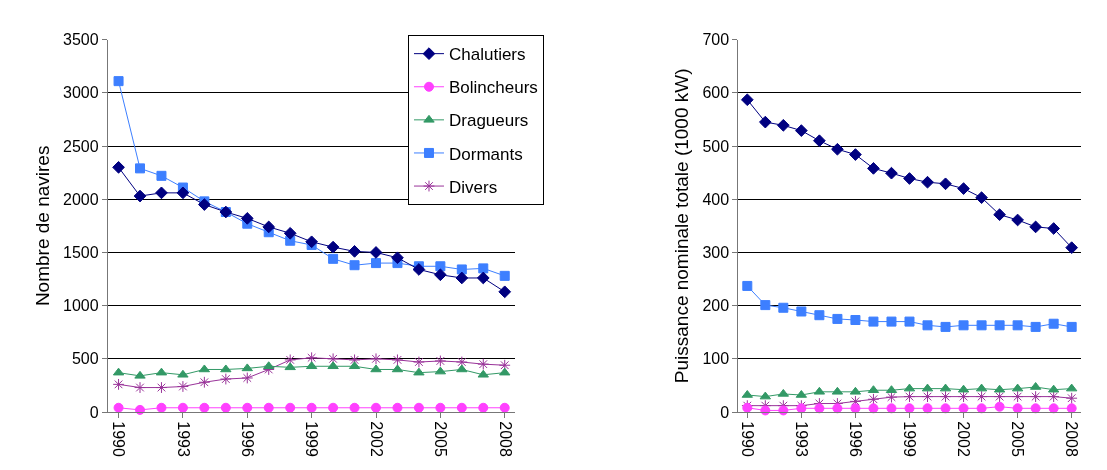 The image size is (1107, 470). Describe the element at coordinates (485, 154) in the screenshot. I see `legend-label: Dormants` at that location.